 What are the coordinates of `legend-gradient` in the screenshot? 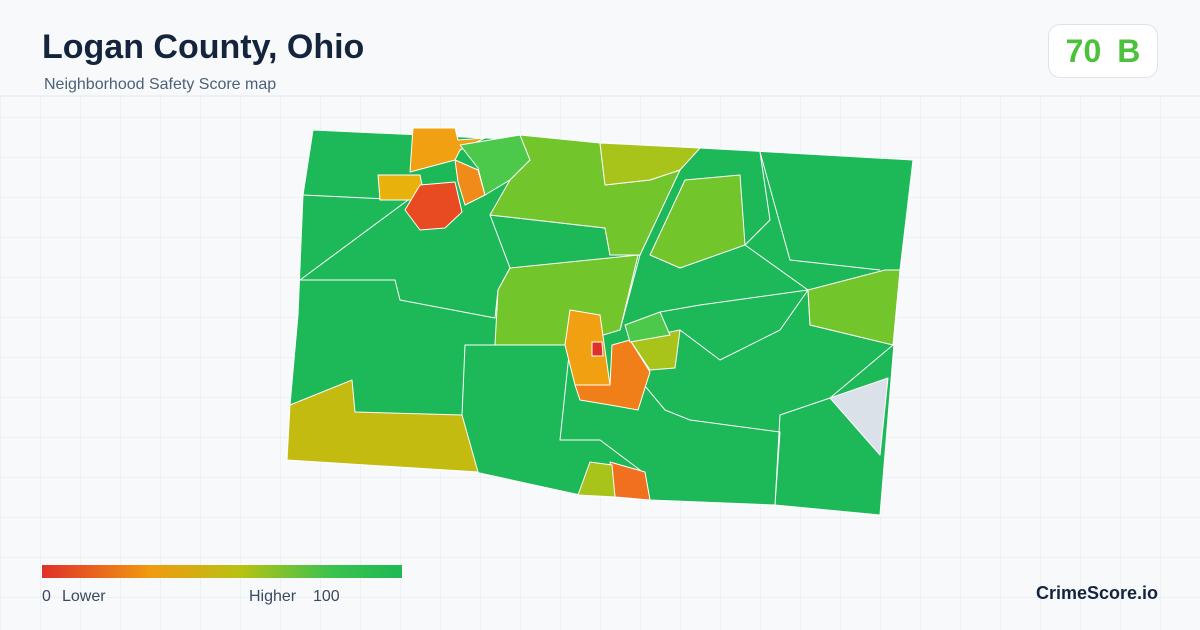 It's located at (222, 571).